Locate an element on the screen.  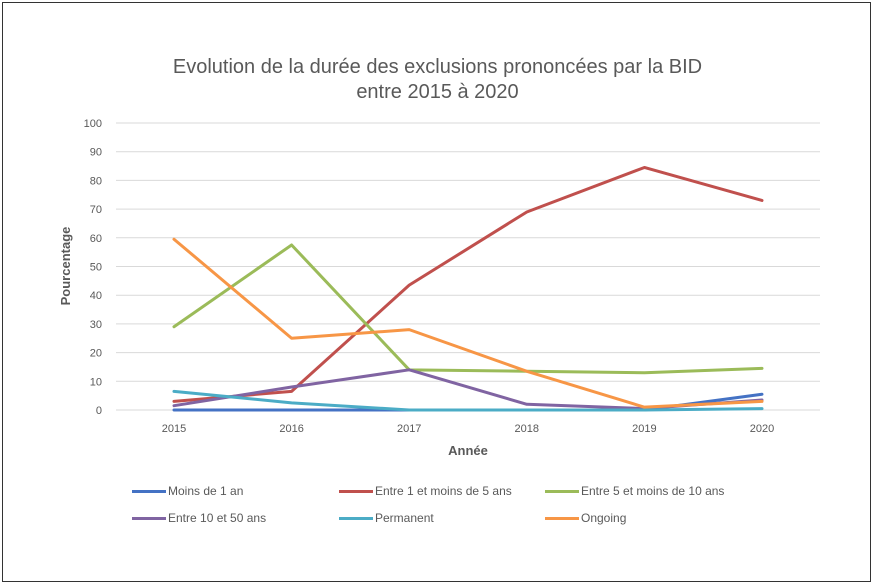
legend-label: Entre 10 et 50 ans is located at coordinates (217, 518).